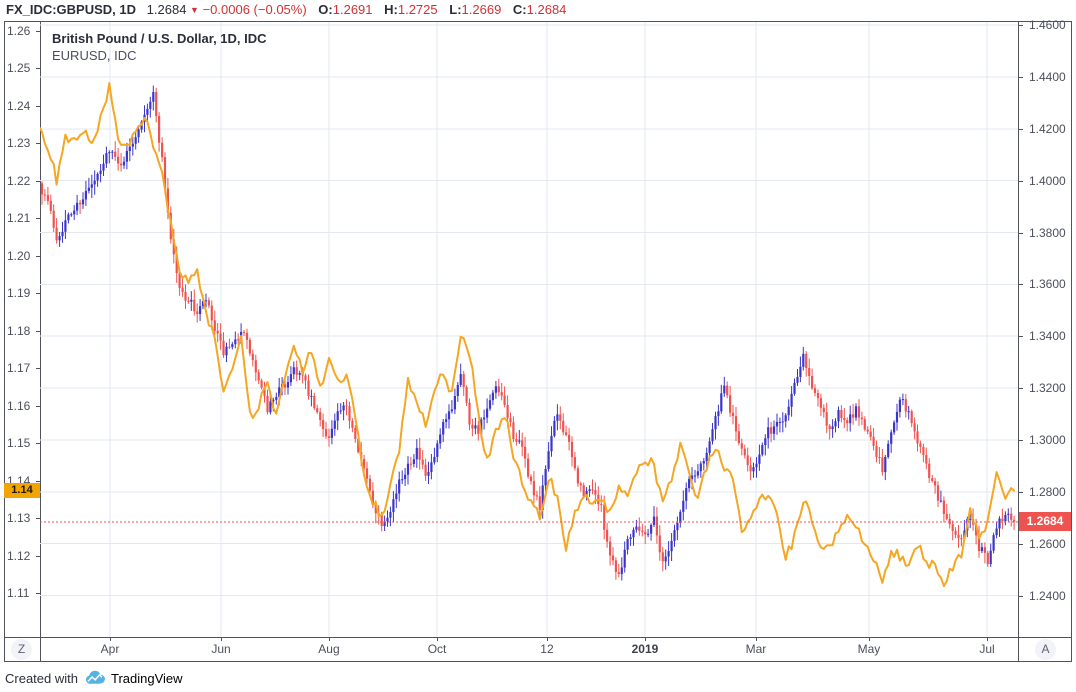 The height and width of the screenshot is (692, 1076). What do you see at coordinates (1047, 388) in the screenshot?
I see `right-axis-tick-label: 1.3200` at bounding box center [1047, 388].